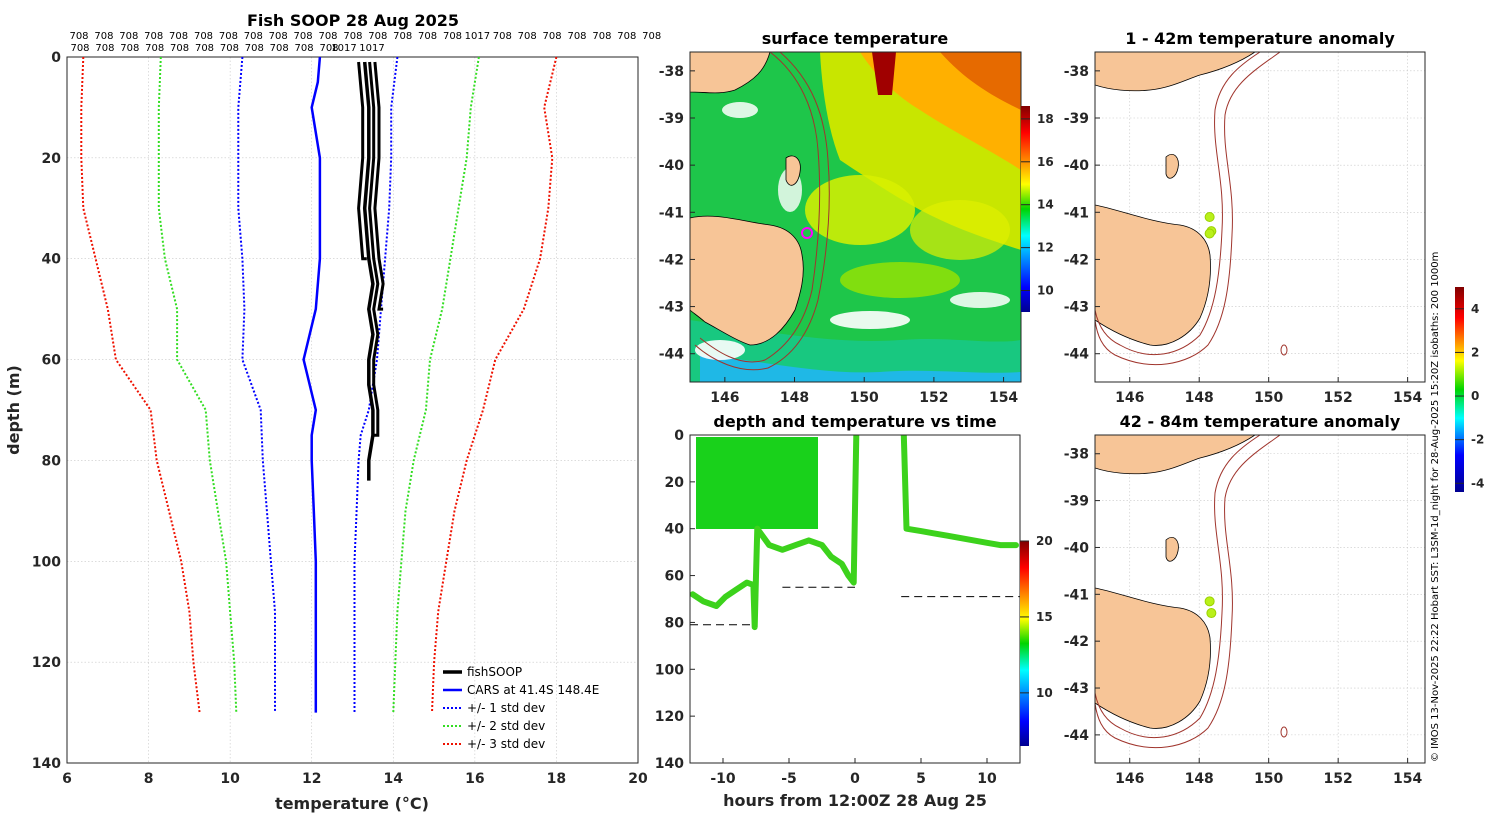  Describe the element at coordinates (1175, 455) in the screenshot. I see `land-victoria` at that location.